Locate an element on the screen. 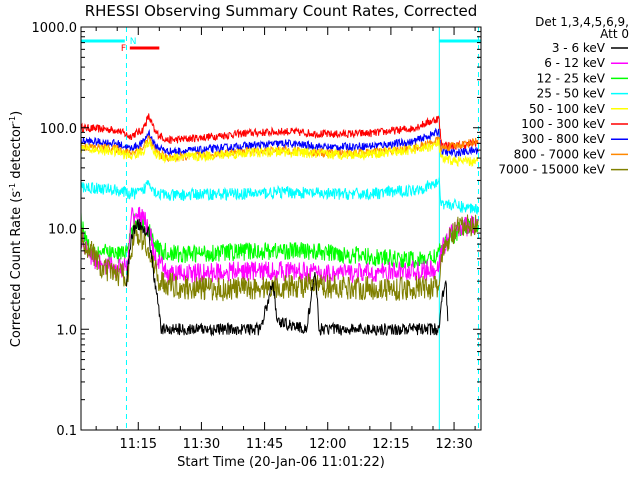  legend-entry-label-3: 25 - 50 keV is located at coordinates (571, 94).